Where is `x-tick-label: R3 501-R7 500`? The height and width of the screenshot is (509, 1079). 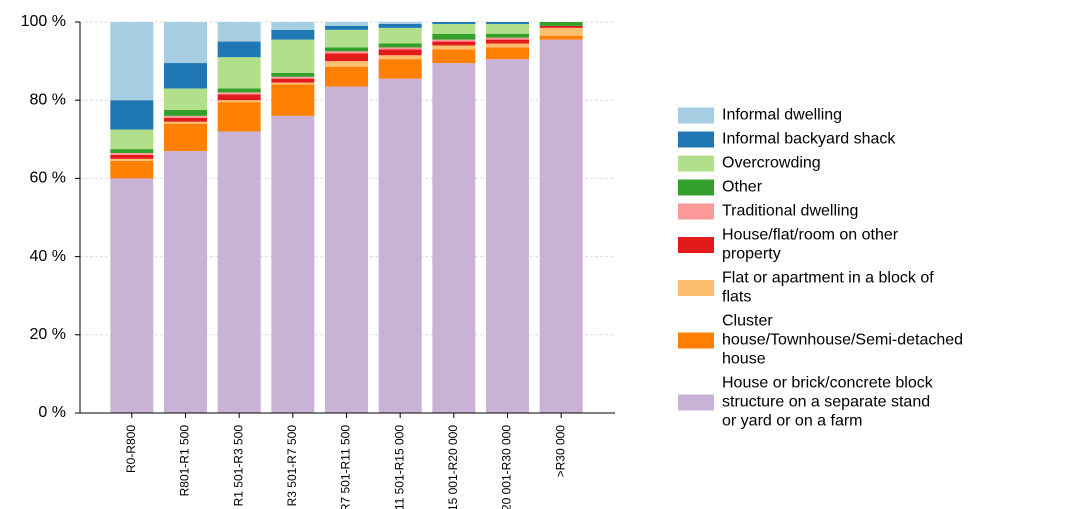
x-tick-label: R3 501-R7 500 is located at coordinates (292, 466).